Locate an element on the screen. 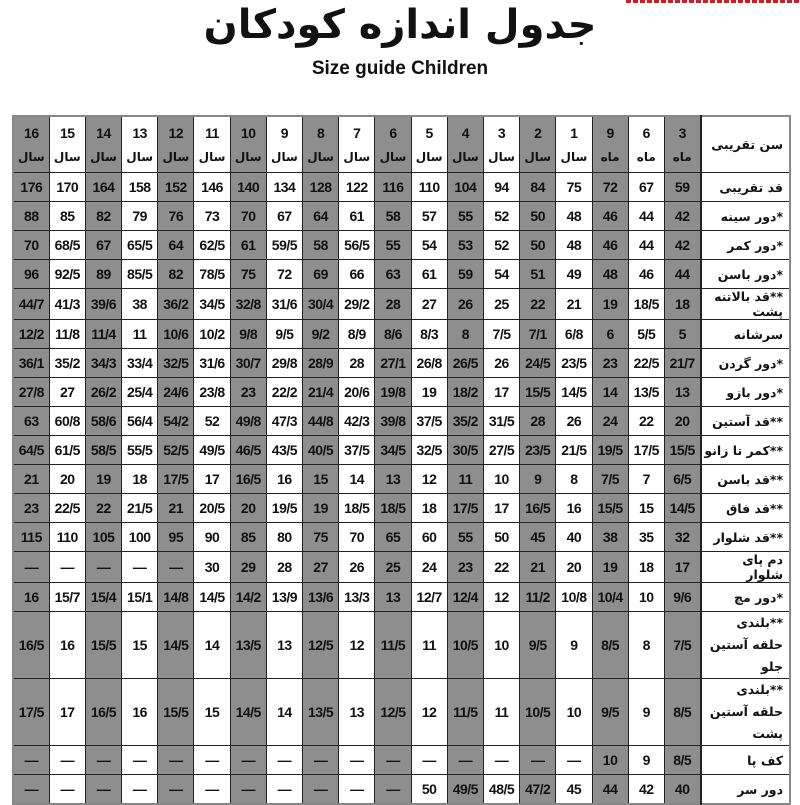  table-cell: 116 is located at coordinates (393, 187).